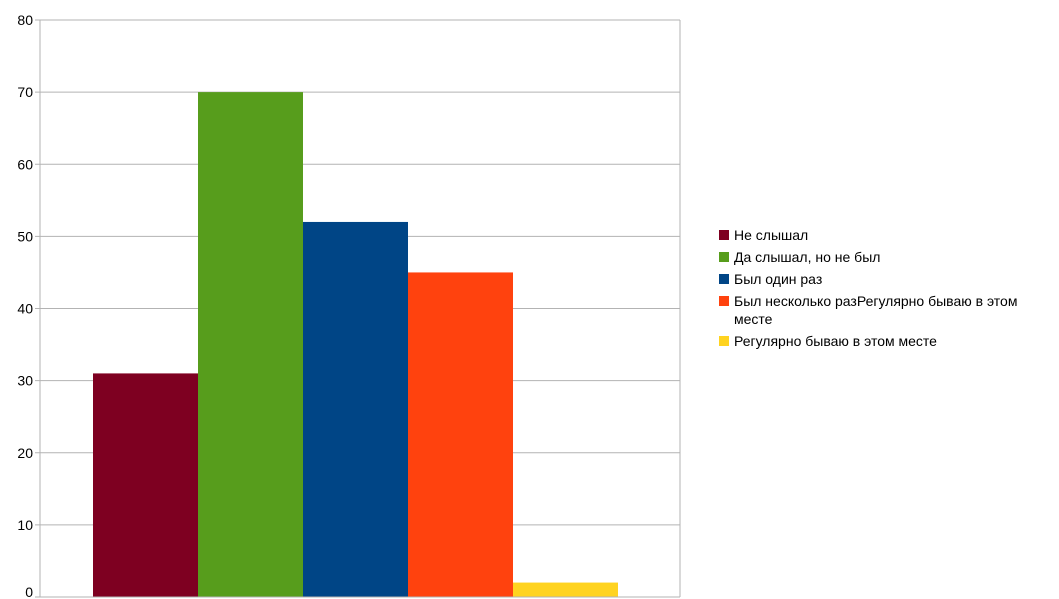 The width and height of the screenshot is (1059, 599). Describe the element at coordinates (807, 257) in the screenshot. I see `legend-label: Да слышал, но не был` at that location.